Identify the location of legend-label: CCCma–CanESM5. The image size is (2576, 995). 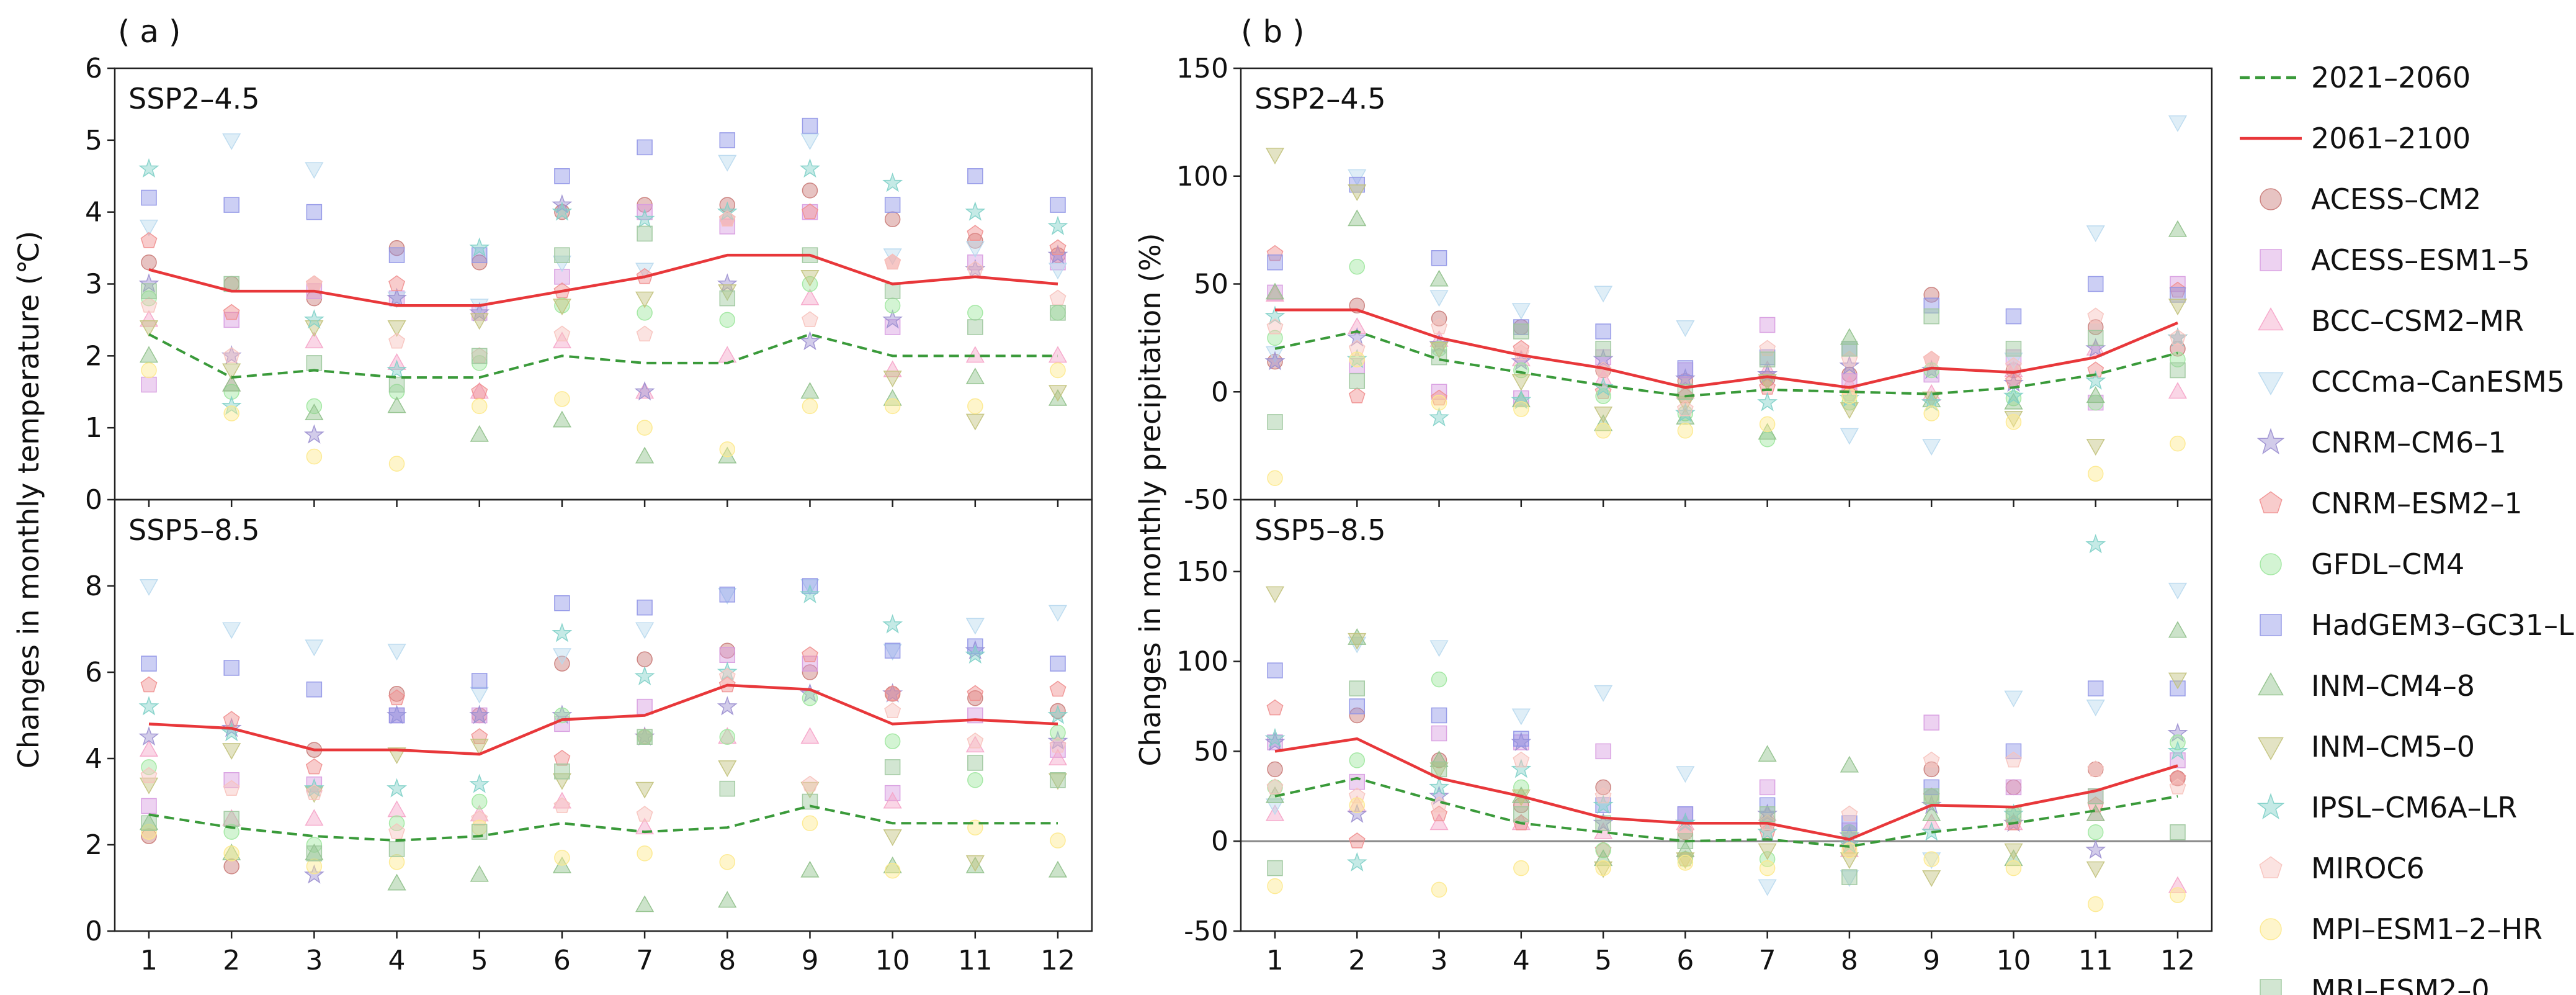
(2438, 382).